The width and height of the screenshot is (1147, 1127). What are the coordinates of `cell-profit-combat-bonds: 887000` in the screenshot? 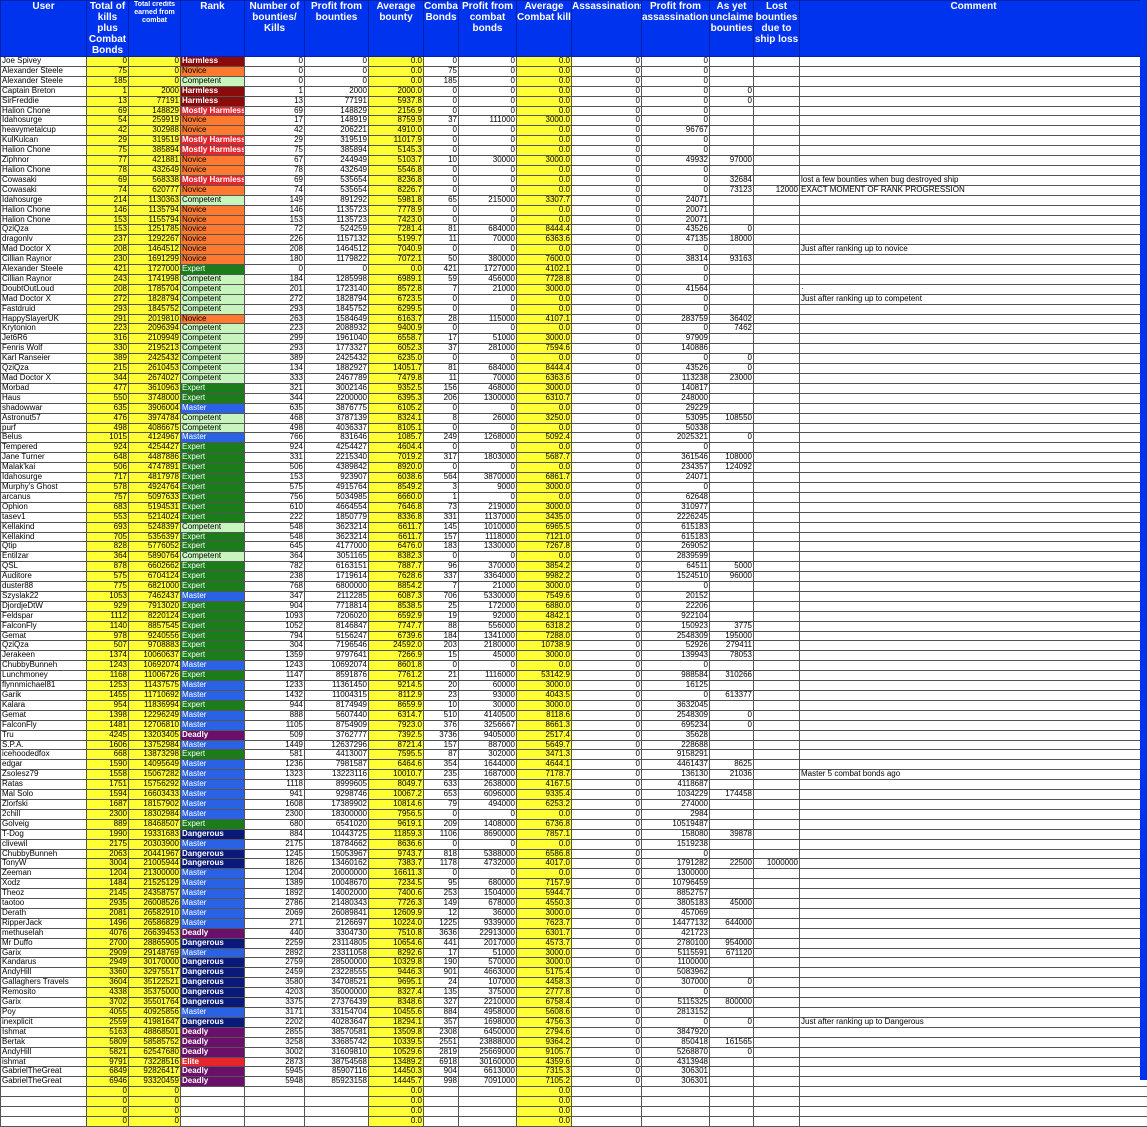 It's located at (488, 745).